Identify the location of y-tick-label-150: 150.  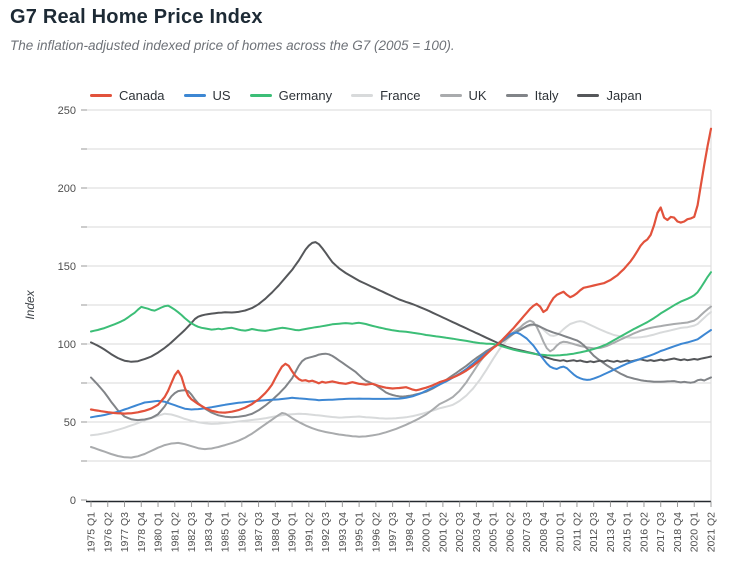
(67, 267).